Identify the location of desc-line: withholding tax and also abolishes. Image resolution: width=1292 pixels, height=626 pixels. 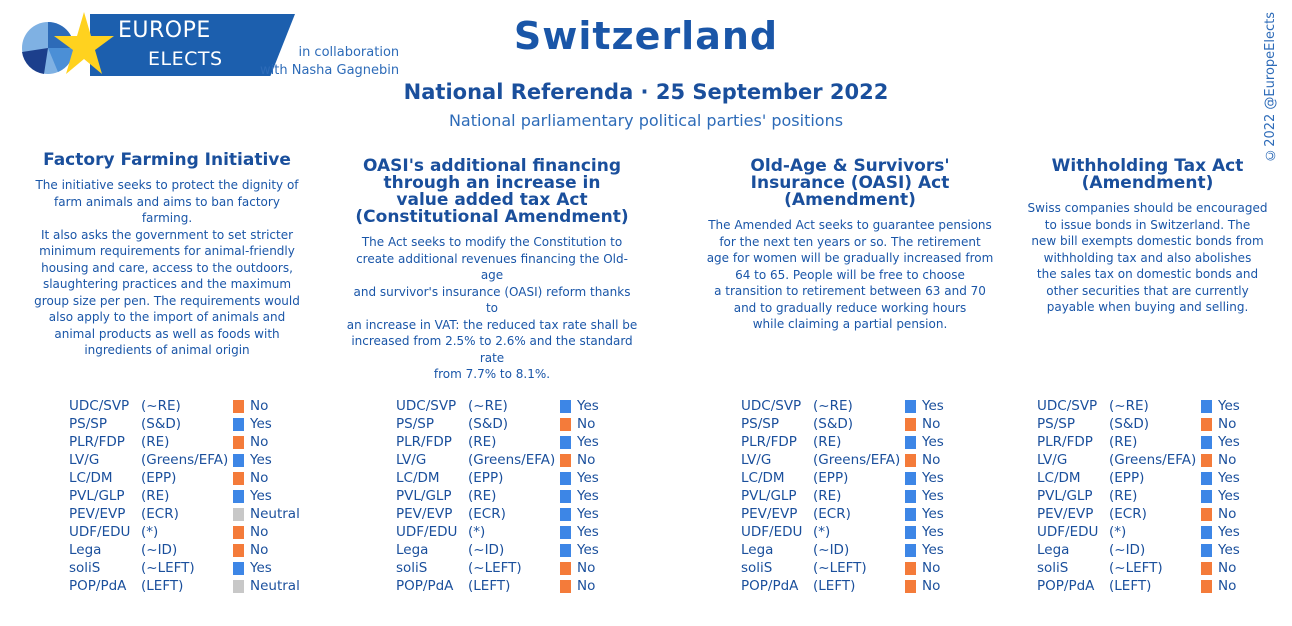
(1147, 257).